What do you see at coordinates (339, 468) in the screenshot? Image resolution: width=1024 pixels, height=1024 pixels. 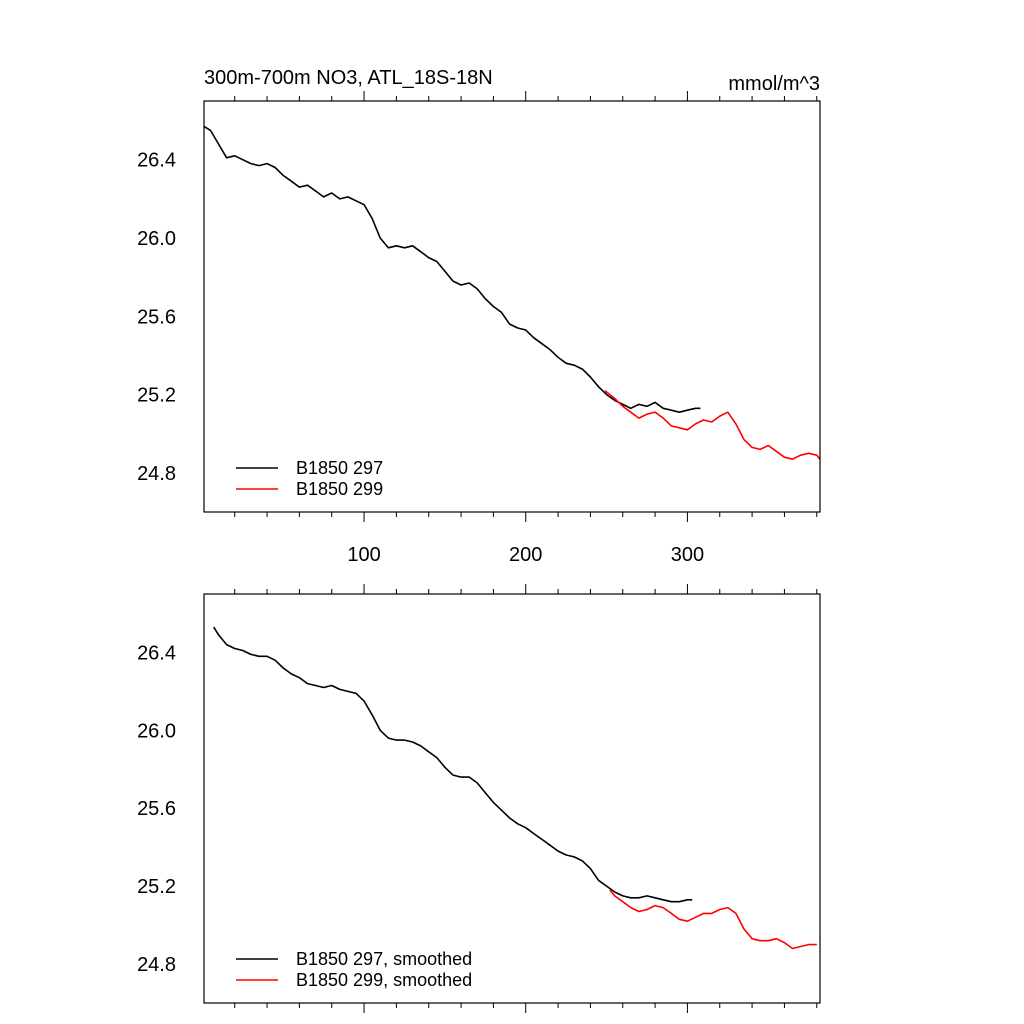 I see `legend-label: B1850 297` at bounding box center [339, 468].